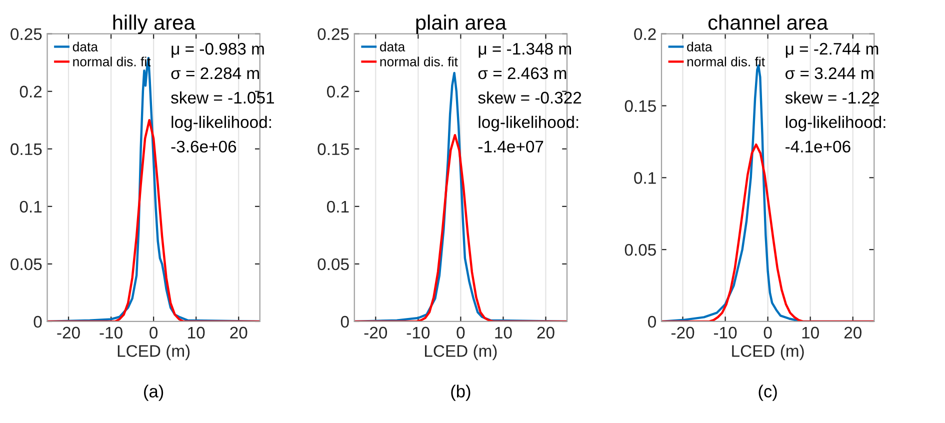 Image resolution: width=945 pixels, height=423 pixels. I want to click on chart-title: plain area, so click(461, 24).